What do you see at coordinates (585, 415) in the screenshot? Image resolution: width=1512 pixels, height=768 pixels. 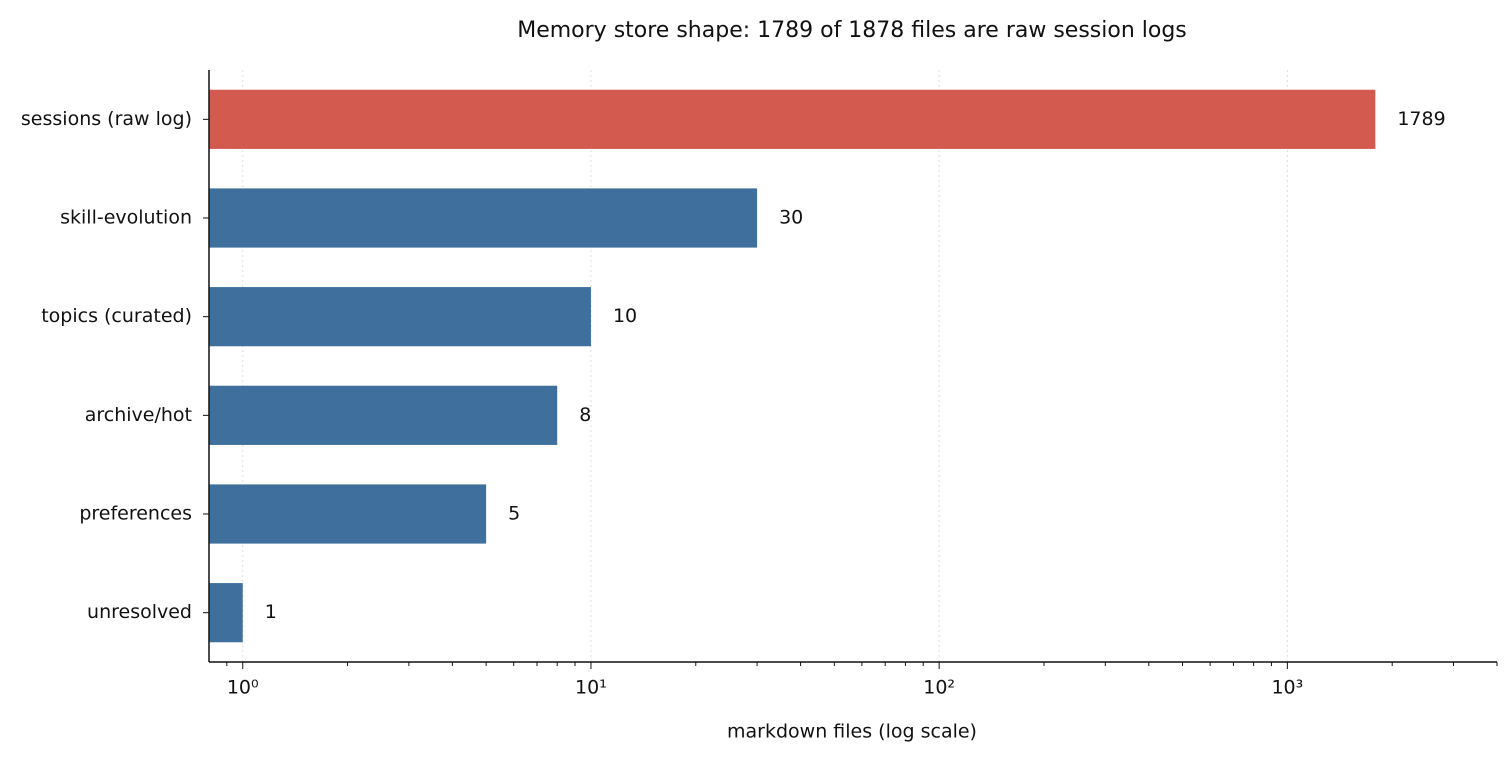 I see `value-label: 8` at bounding box center [585, 415].